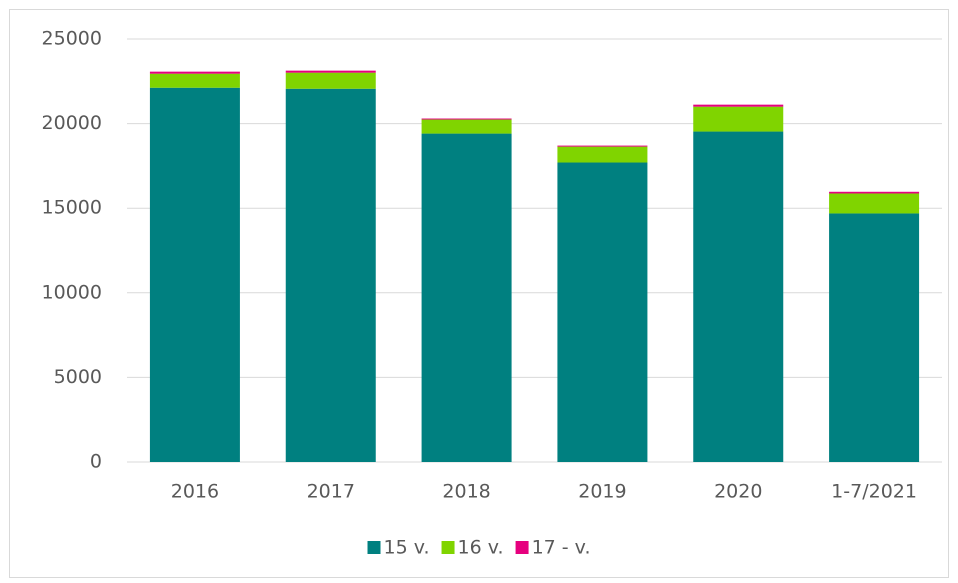 The image size is (958, 583). Describe the element at coordinates (195, 492) in the screenshot. I see `x-tick-label: 2016` at that location.